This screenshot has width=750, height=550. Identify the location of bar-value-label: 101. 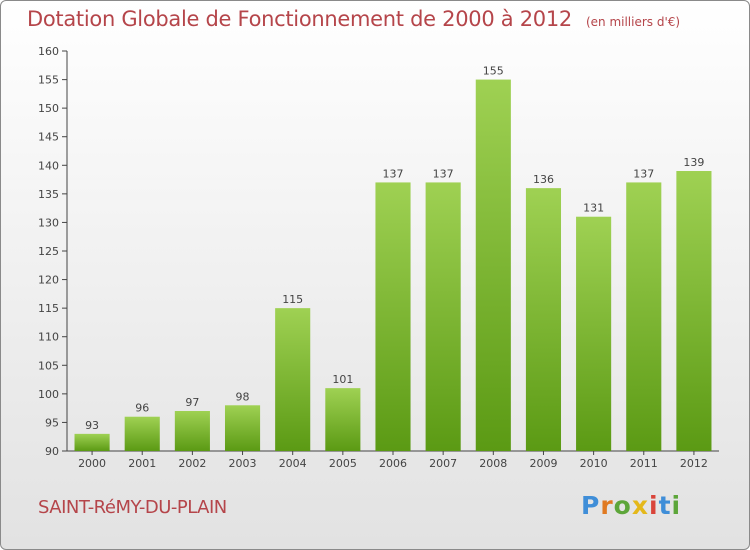
(342, 379).